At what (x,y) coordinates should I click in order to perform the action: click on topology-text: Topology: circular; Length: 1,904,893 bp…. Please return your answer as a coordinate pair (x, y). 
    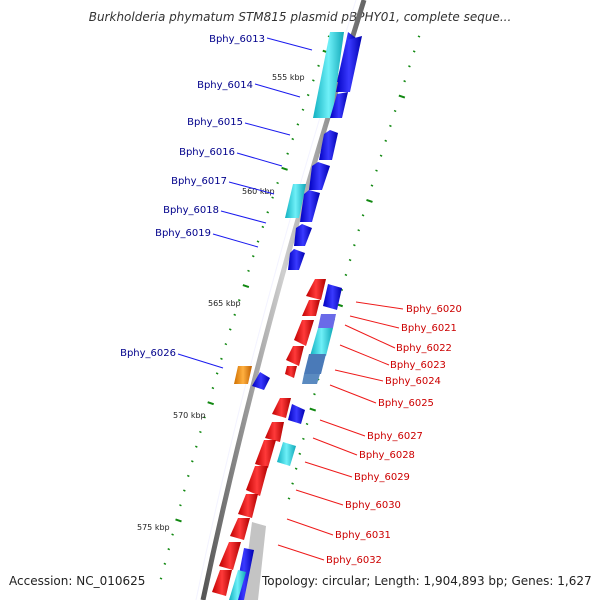
    Looking at the image, I should click on (427, 581).